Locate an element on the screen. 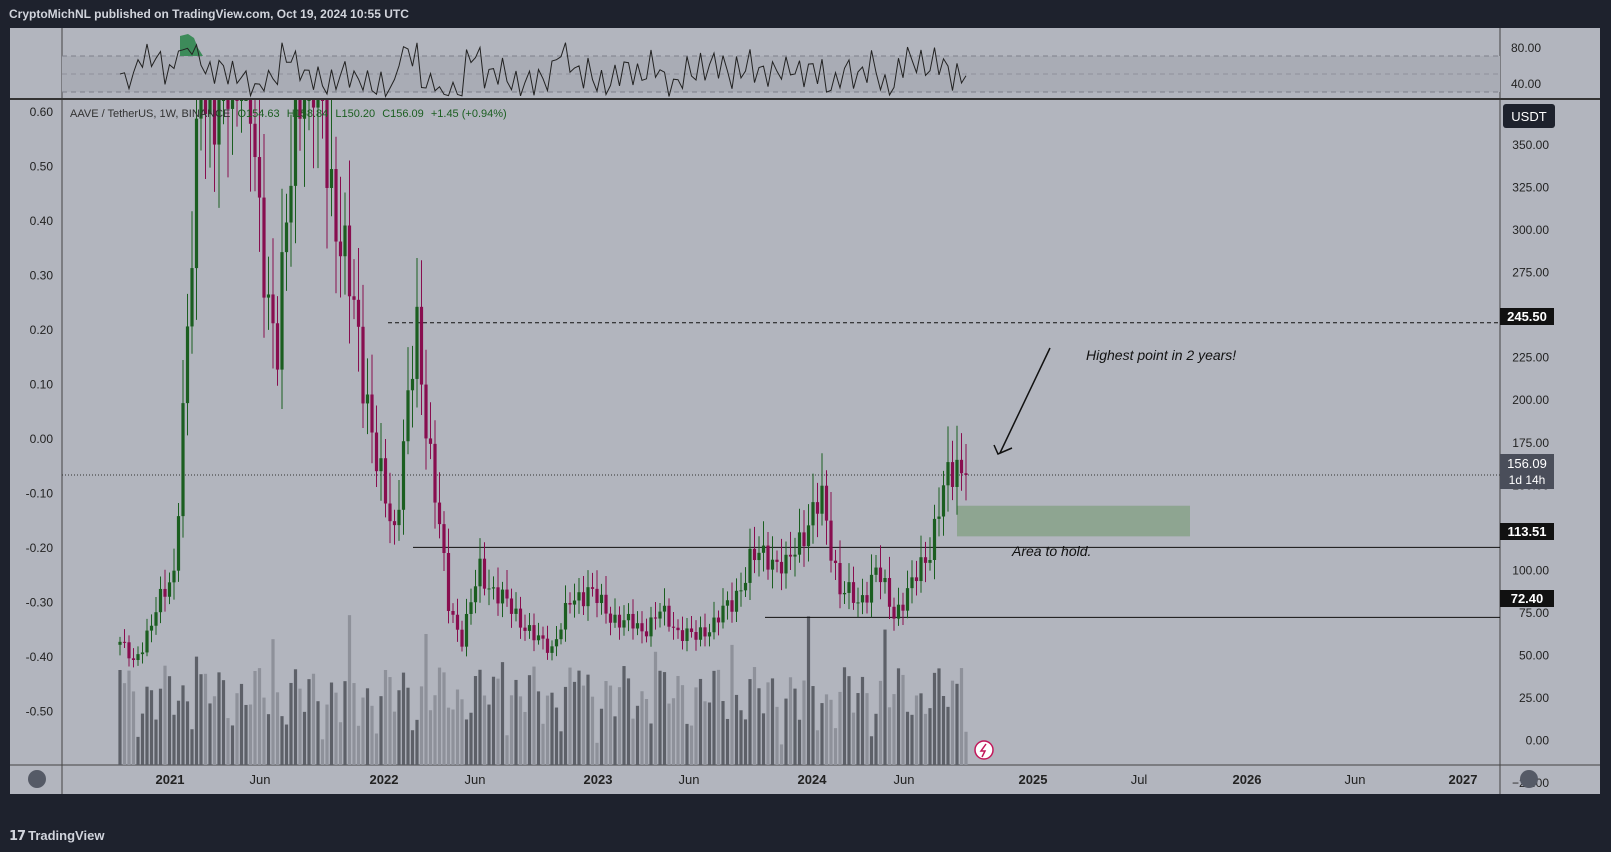 This screenshot has height=852, width=1611. annotation-arrow-head is located at coordinates (1003, 449).